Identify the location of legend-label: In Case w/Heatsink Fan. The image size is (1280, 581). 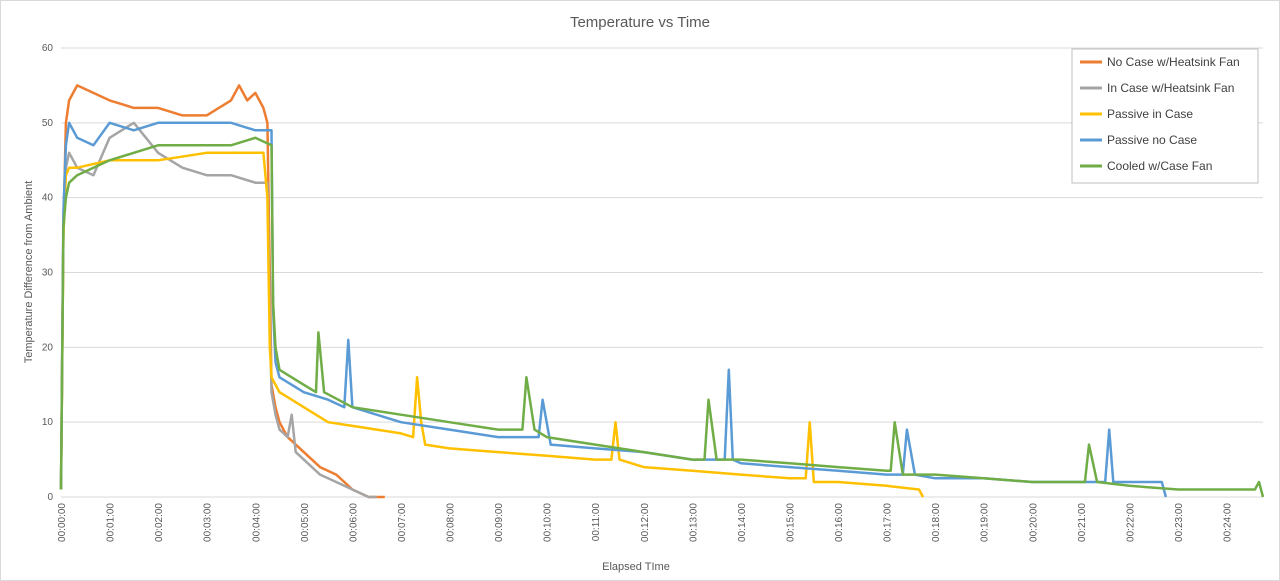
(1170, 88).